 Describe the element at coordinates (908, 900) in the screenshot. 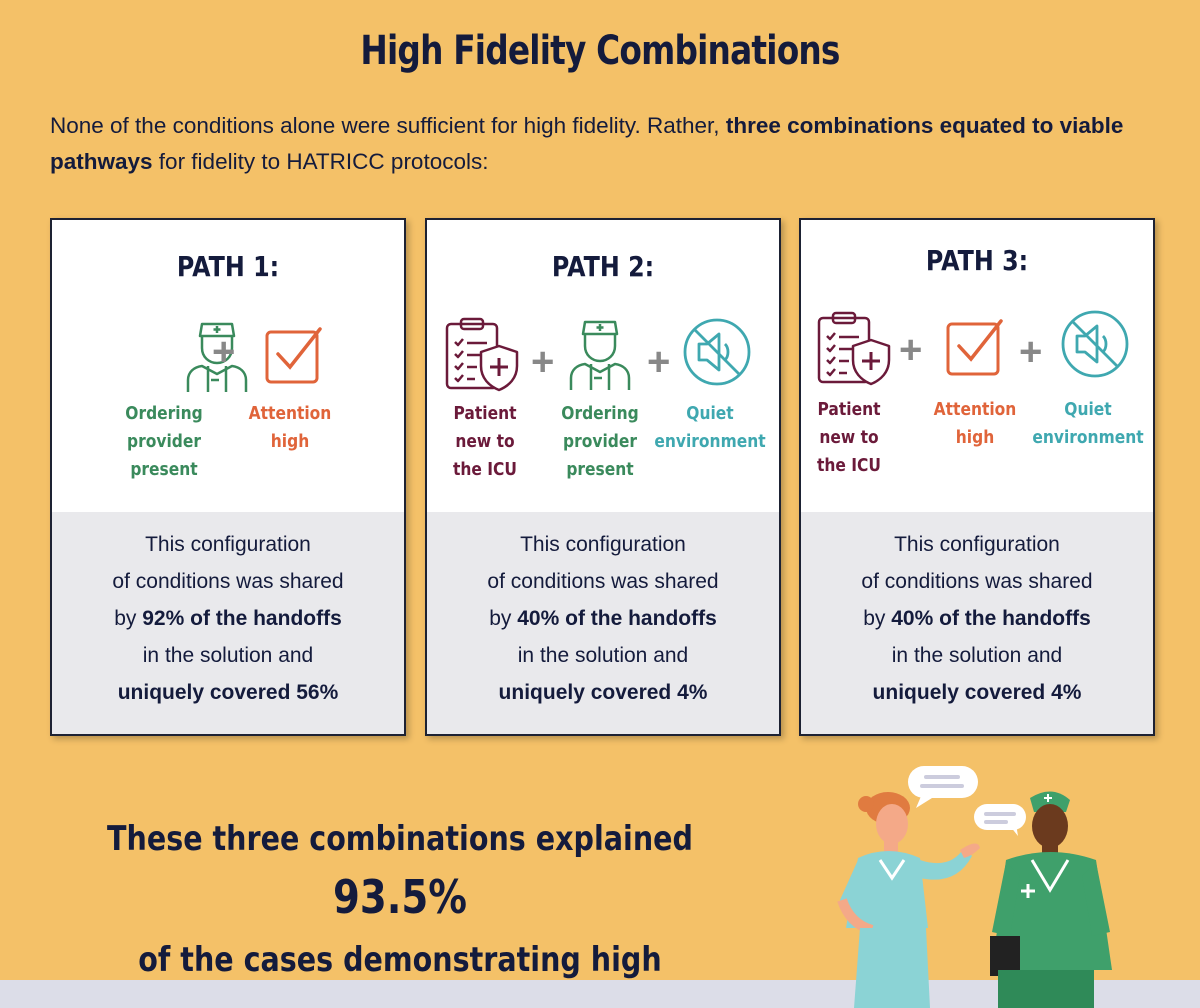

I see `nurse-woman-figure` at that location.